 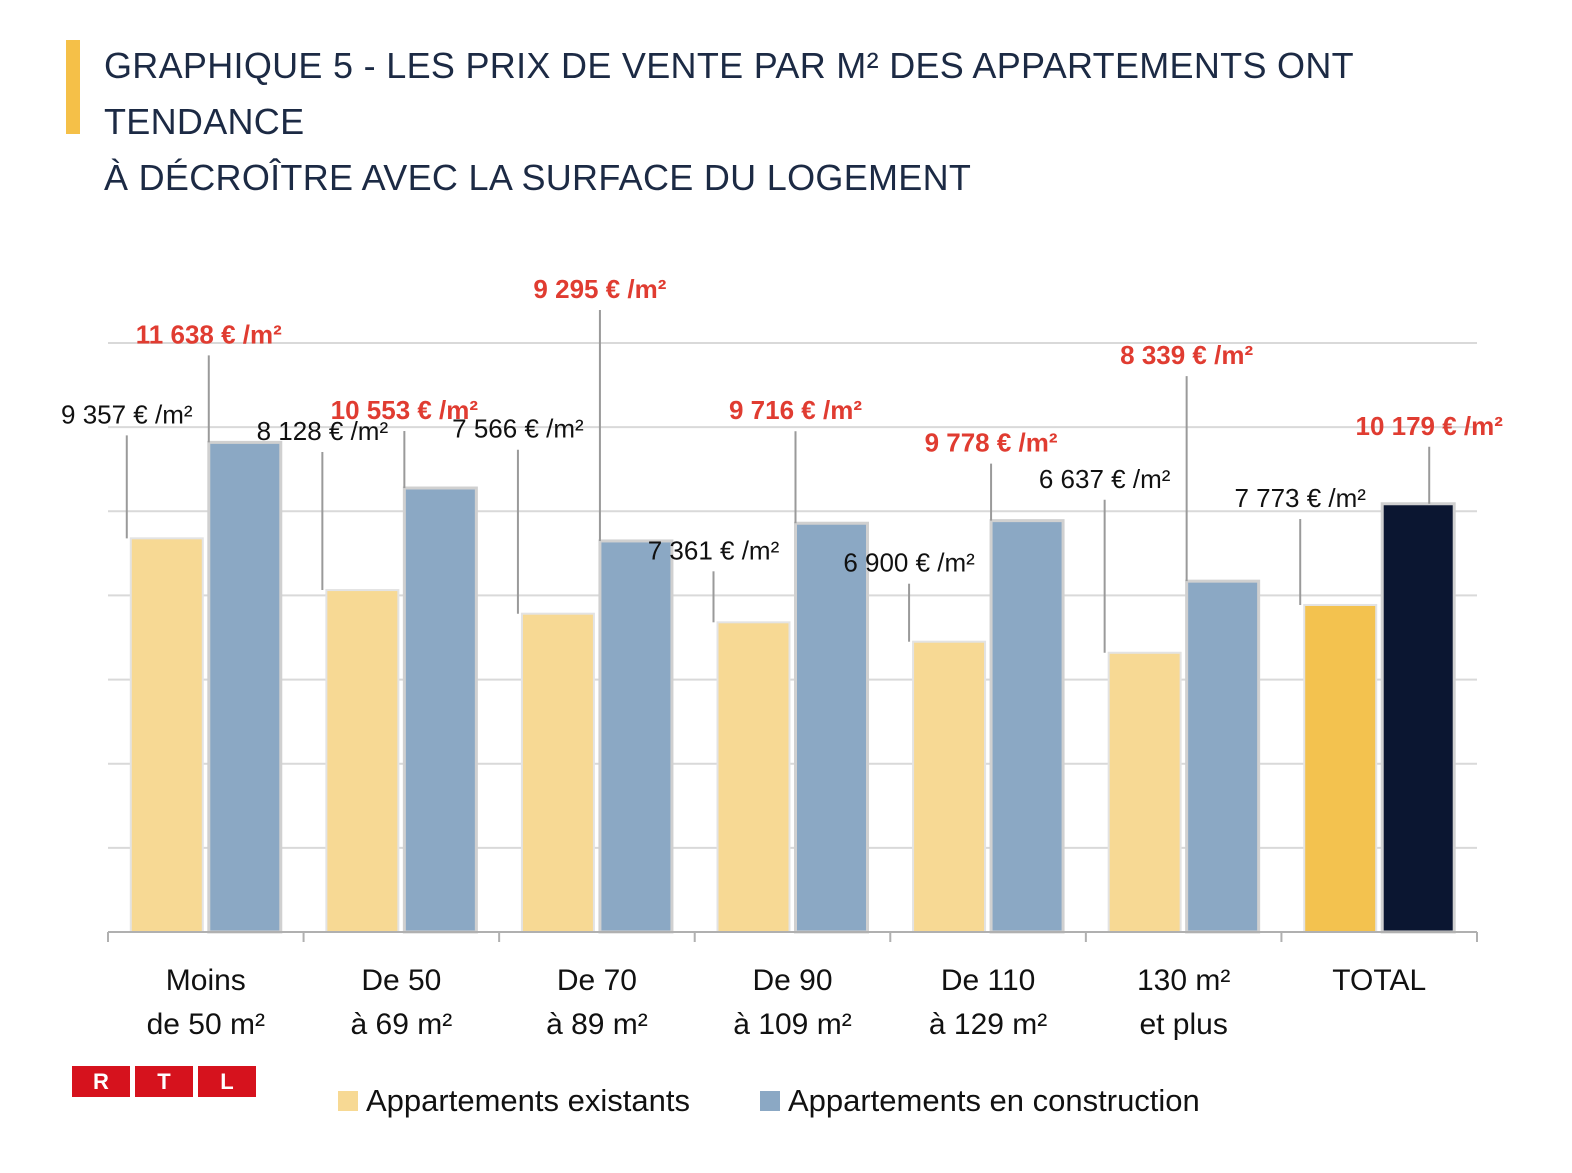 I want to click on data-label-existing: 6 900 € /m², so click(x=909, y=563).